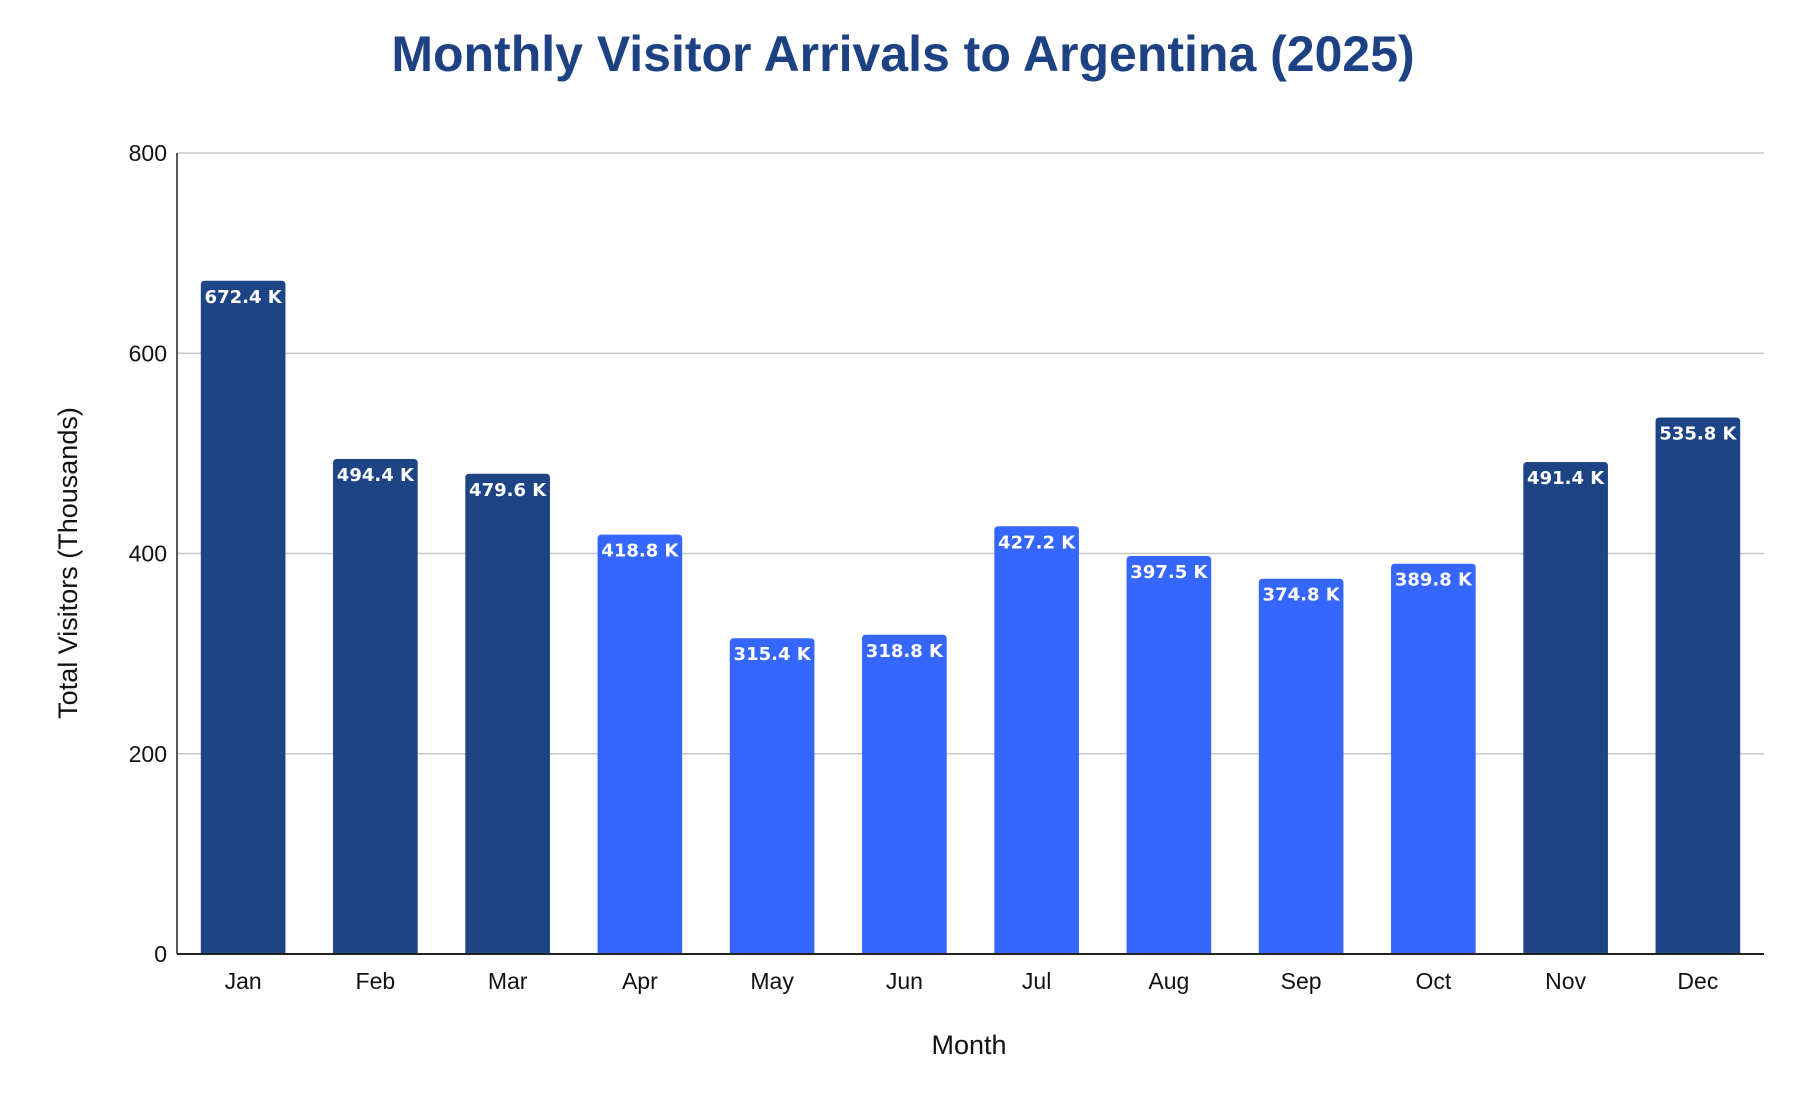  What do you see at coordinates (1698, 685) in the screenshot?
I see `bar-dec` at bounding box center [1698, 685].